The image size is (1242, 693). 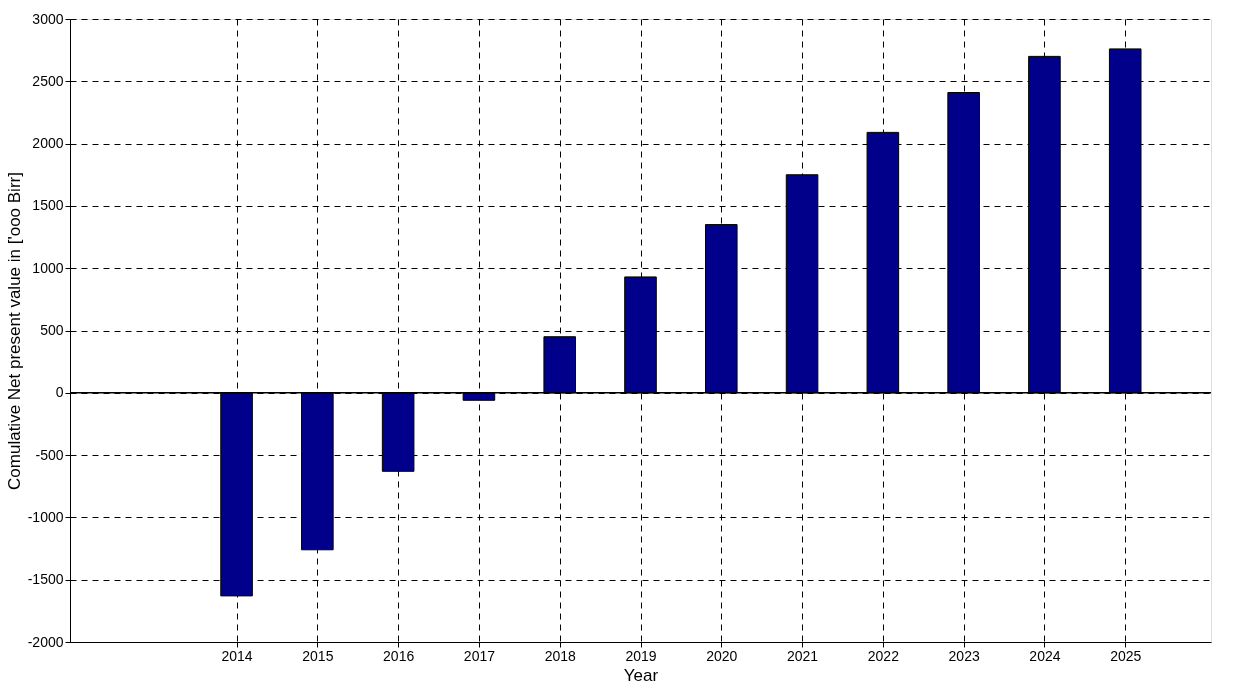 What do you see at coordinates (45, 579) in the screenshot?
I see `y-tick-label: -1500` at bounding box center [45, 579].